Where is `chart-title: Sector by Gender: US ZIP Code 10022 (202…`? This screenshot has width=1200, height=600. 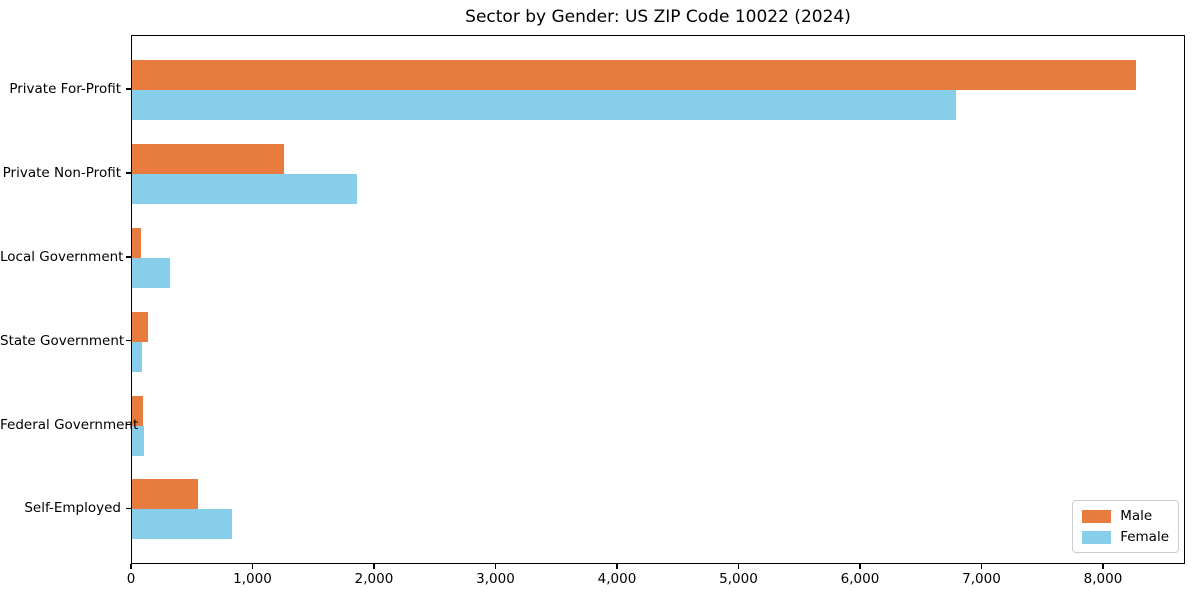 chart-title: Sector by Gender: US ZIP Code 10022 (202… is located at coordinates (658, 17).